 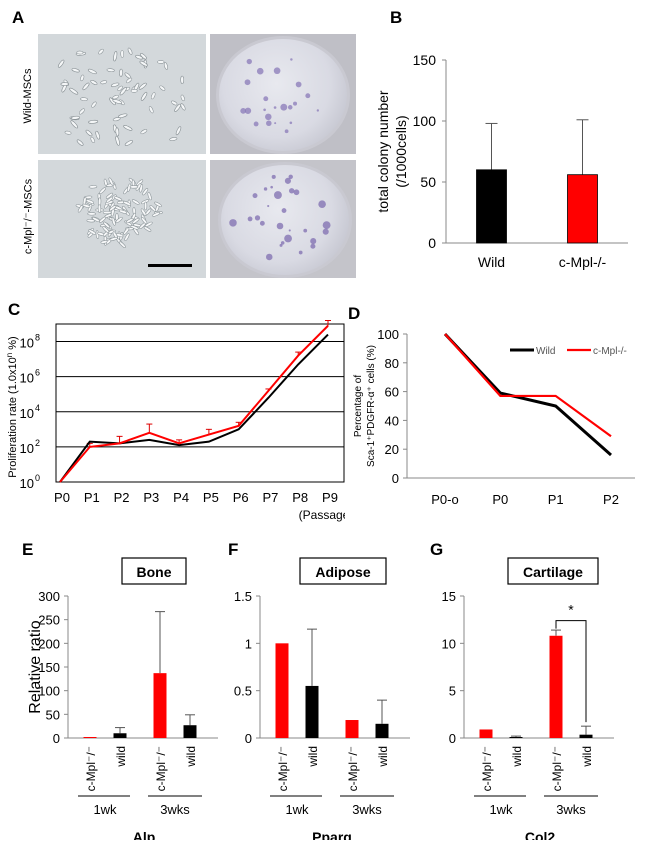 What do you see at coordinates (611, 499) in the screenshot?
I see `x-tick-label: P2` at bounding box center [611, 499].